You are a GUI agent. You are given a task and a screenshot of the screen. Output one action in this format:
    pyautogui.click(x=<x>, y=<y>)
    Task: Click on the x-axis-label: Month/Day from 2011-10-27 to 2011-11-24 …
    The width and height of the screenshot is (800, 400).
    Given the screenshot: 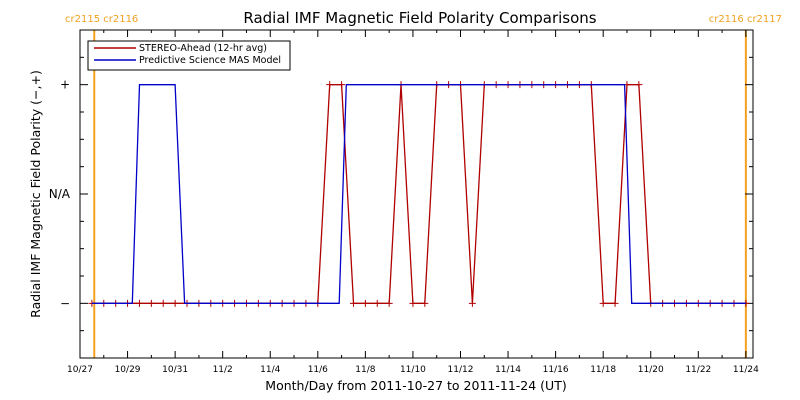 What is the action you would take?
    pyautogui.click(x=415, y=385)
    